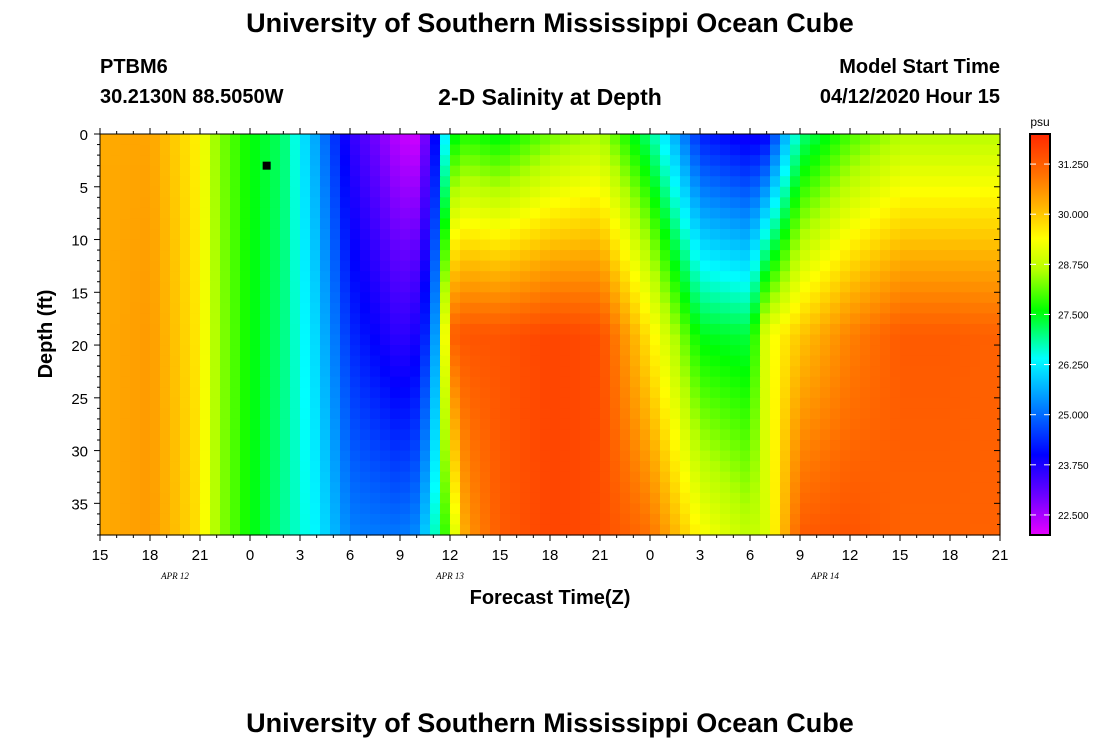  What do you see at coordinates (84, 135) in the screenshot?
I see `y-tick-label: 0` at bounding box center [84, 135].